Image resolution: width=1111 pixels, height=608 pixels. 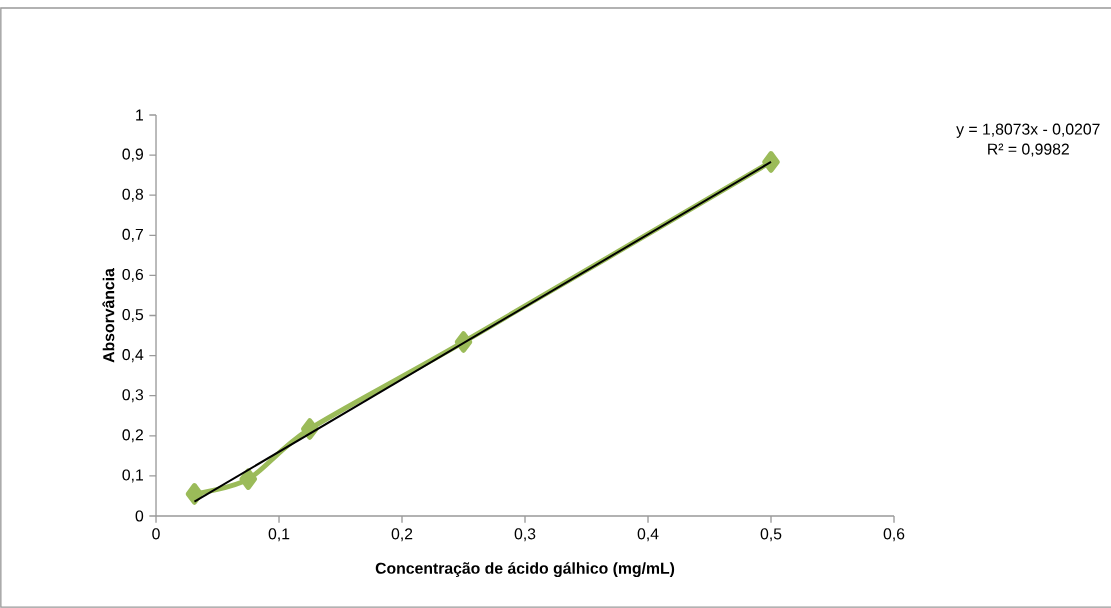 What do you see at coordinates (133, 356) in the screenshot?
I see `y-tick-label: 0,4` at bounding box center [133, 356].